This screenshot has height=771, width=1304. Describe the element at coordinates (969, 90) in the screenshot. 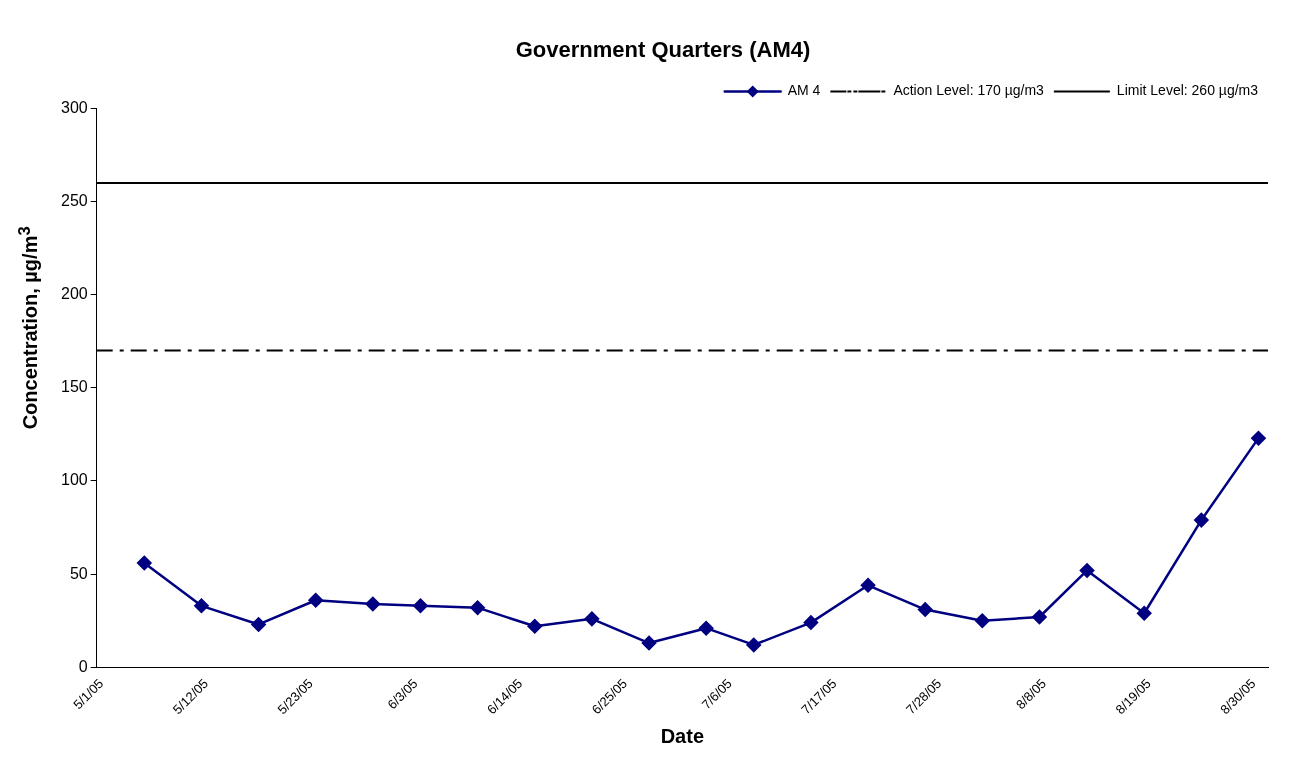

I see `legend-label: Action Level: 170 µg/m3` at that location.